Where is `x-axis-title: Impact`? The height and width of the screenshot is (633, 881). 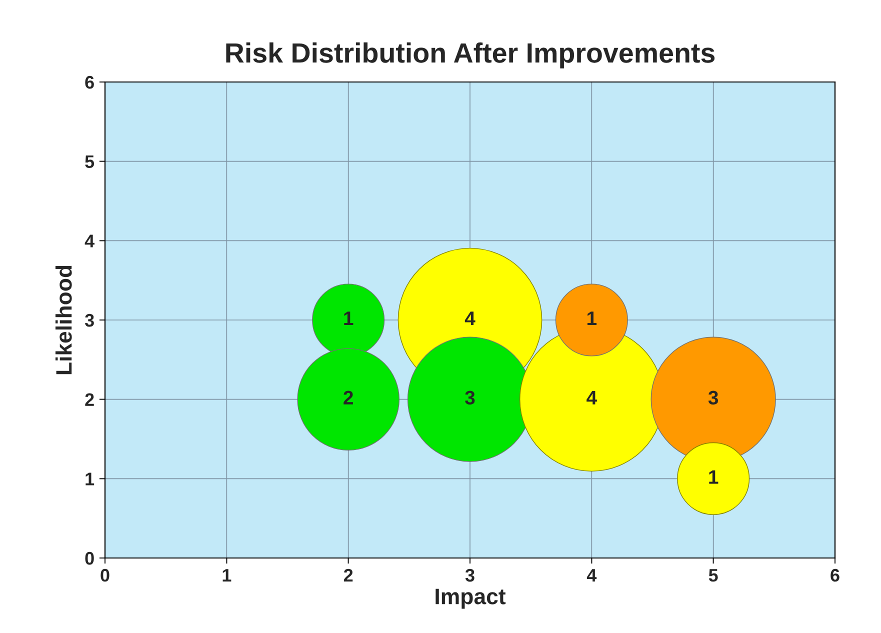
x-axis-title: Impact is located at coordinates (471, 598).